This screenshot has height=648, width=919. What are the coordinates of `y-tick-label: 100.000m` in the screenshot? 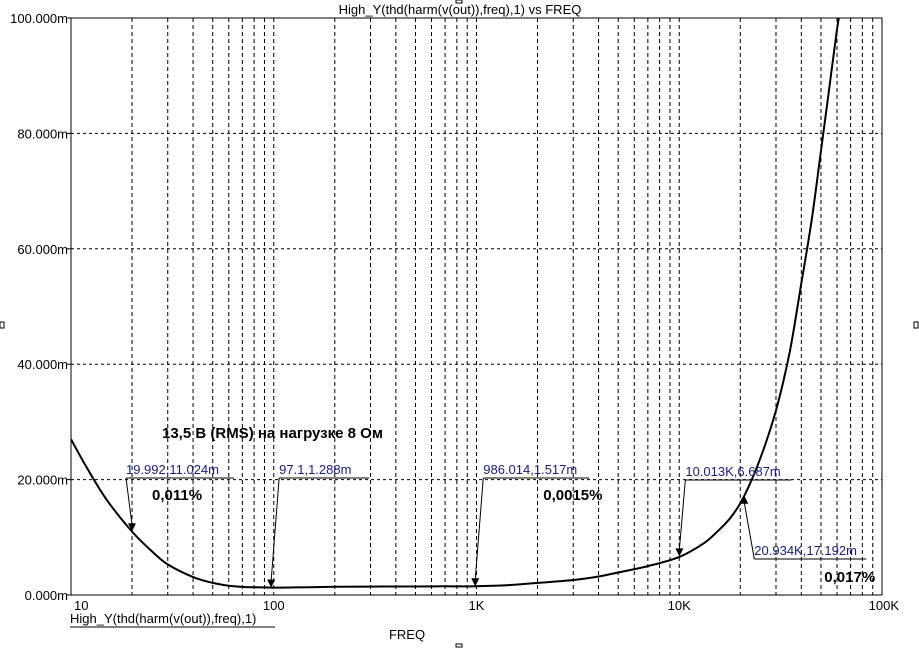 It's located at (39, 18).